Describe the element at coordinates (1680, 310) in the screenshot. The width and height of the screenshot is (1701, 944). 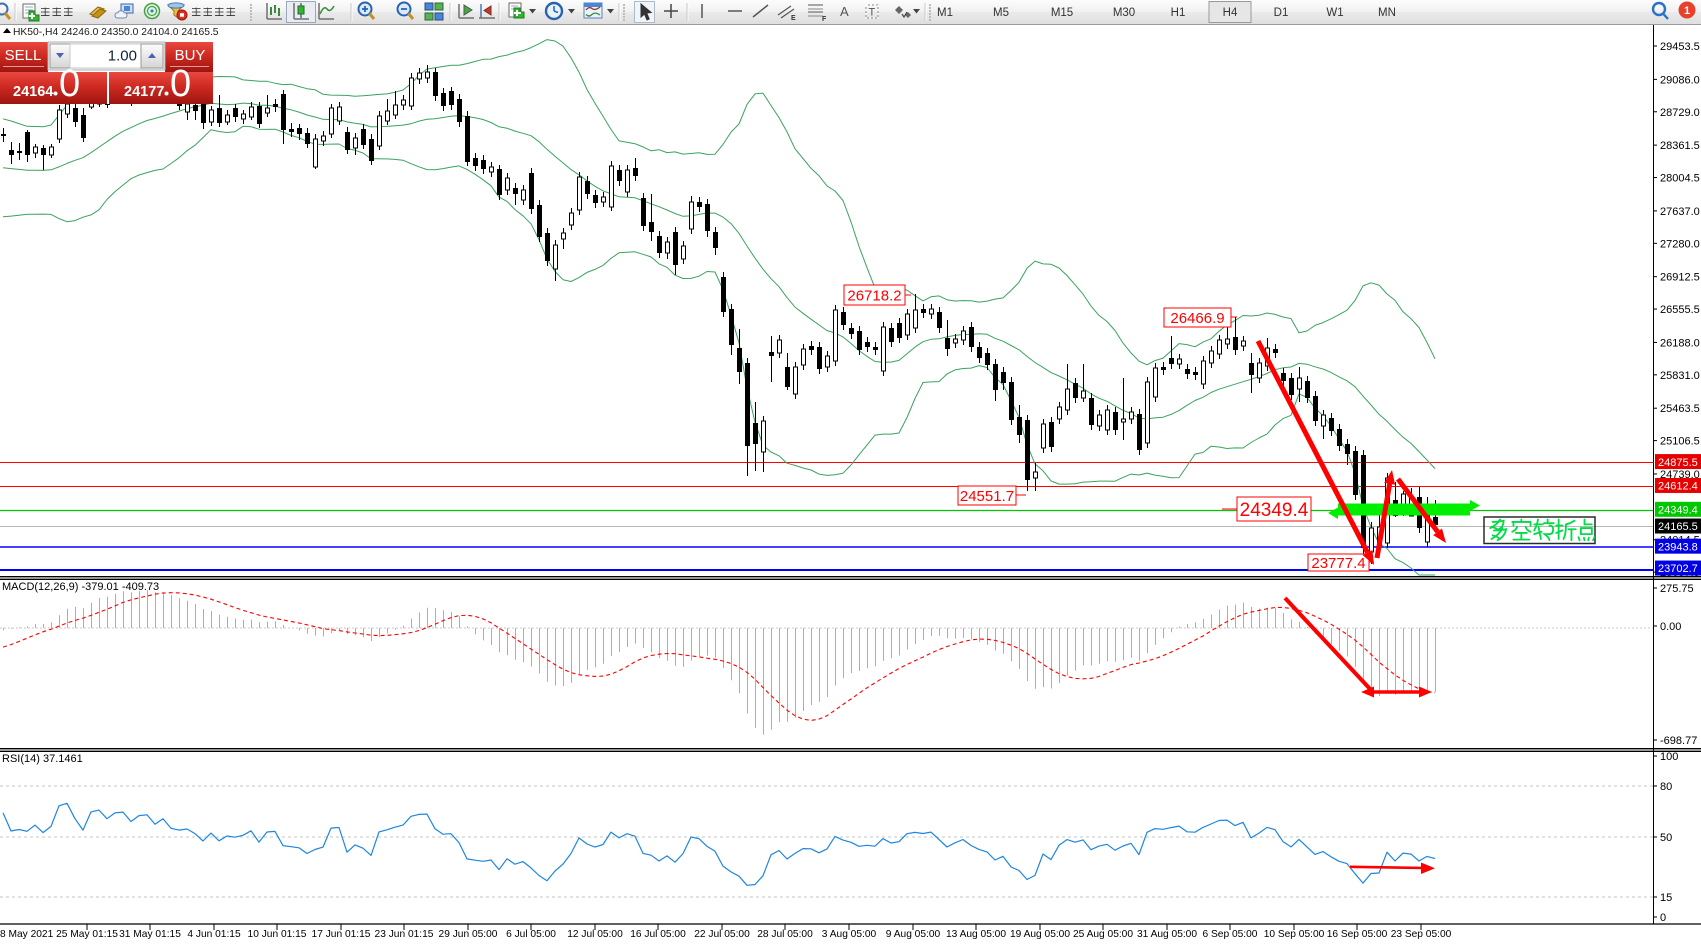
I see `svg-text: 26555.5` at that location.